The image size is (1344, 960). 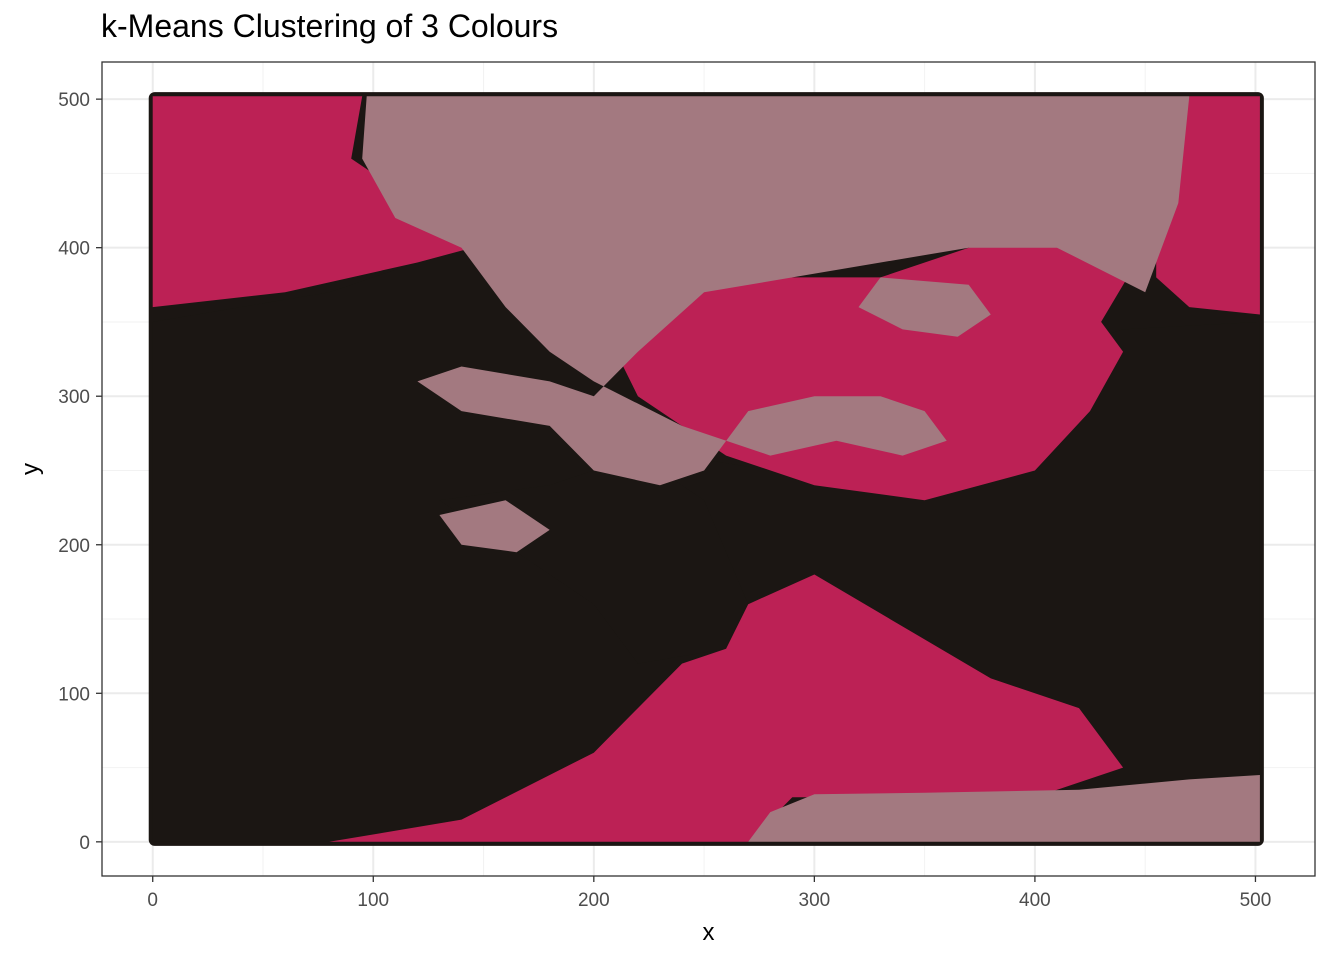 What do you see at coordinates (74, 249) in the screenshot?
I see `y-tick-label: 400` at bounding box center [74, 249].